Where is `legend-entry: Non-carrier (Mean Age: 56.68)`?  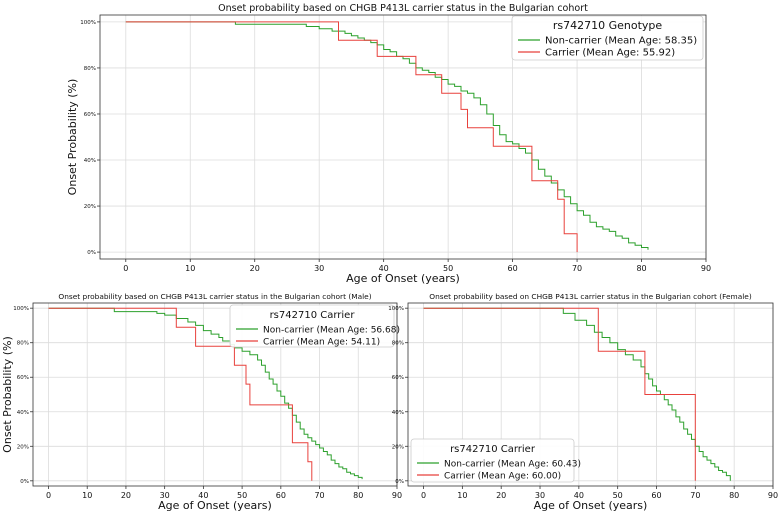 legend-entry: Non-carrier (Mean Age: 56.68) is located at coordinates (331, 331).